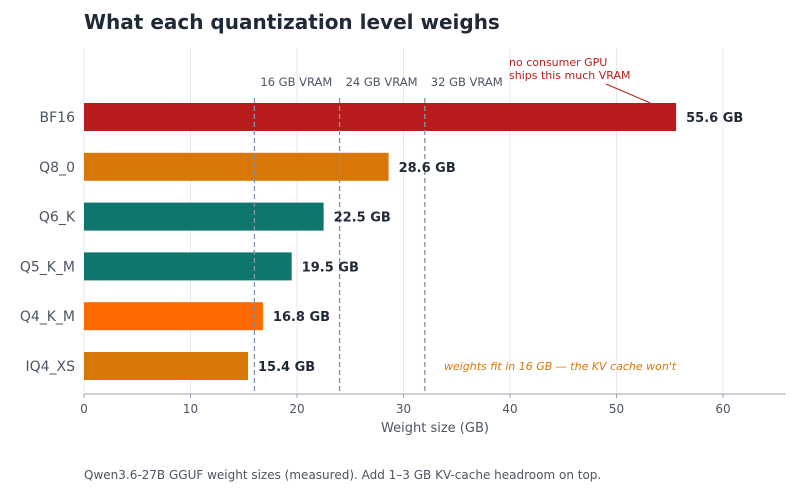  What do you see at coordinates (296, 82) in the screenshot?
I see `vram-line-label: 16 GB VRAM` at bounding box center [296, 82].